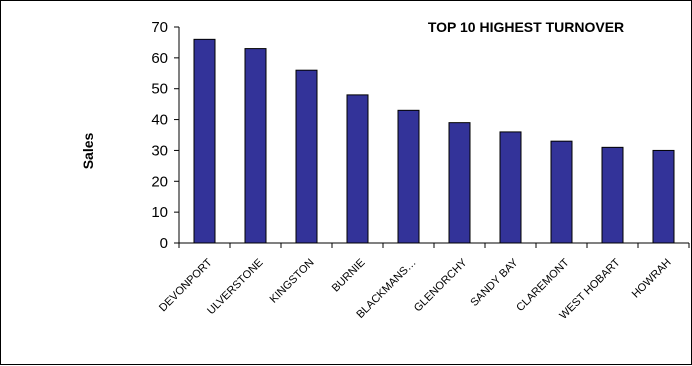  What do you see at coordinates (441, 285) in the screenshot?
I see `x-category-label: GLENORCHY` at bounding box center [441, 285].